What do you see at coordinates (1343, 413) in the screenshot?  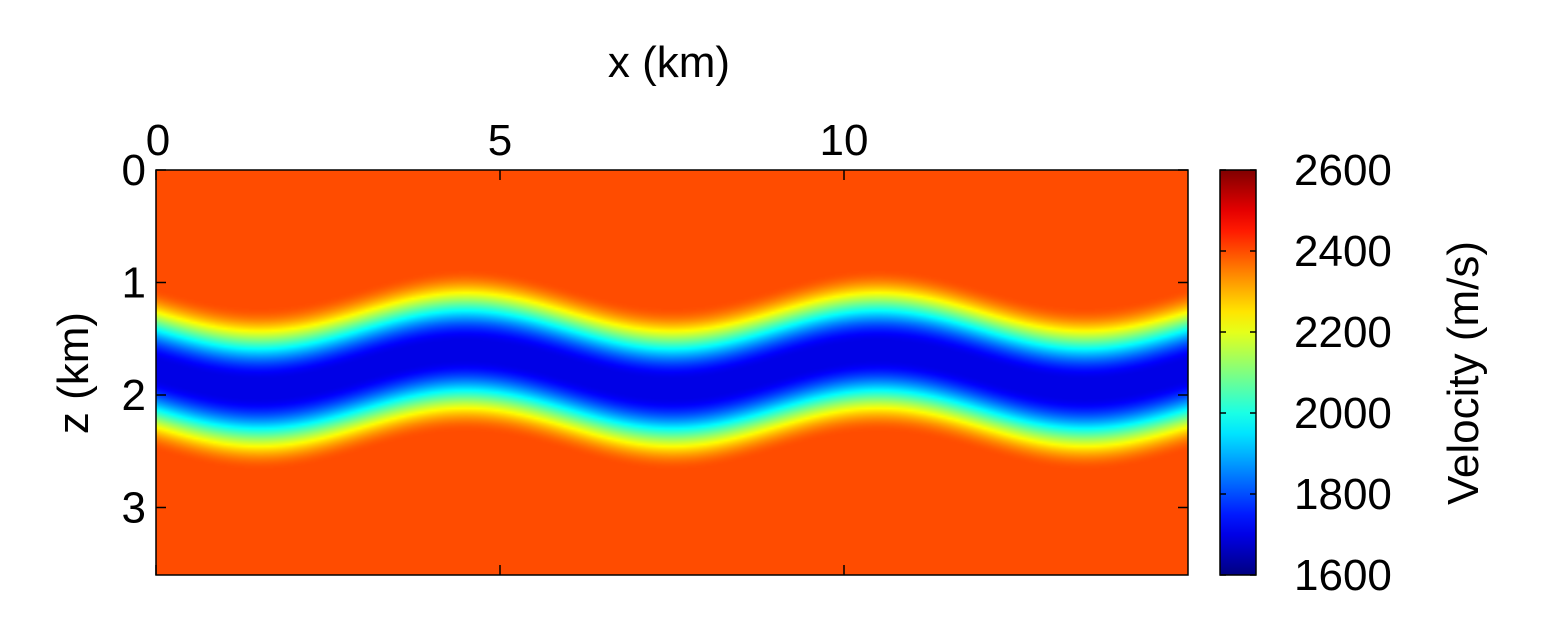 I see `colorbar-tick-label: 2000` at bounding box center [1343, 413].